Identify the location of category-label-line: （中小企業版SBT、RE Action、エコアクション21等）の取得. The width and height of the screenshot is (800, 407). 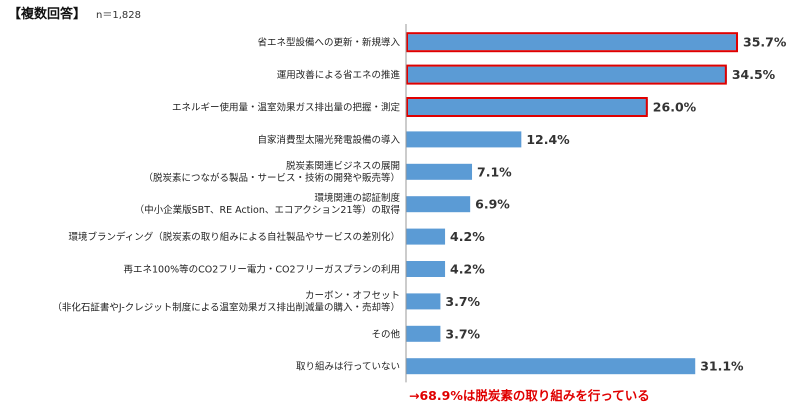
(268, 210).